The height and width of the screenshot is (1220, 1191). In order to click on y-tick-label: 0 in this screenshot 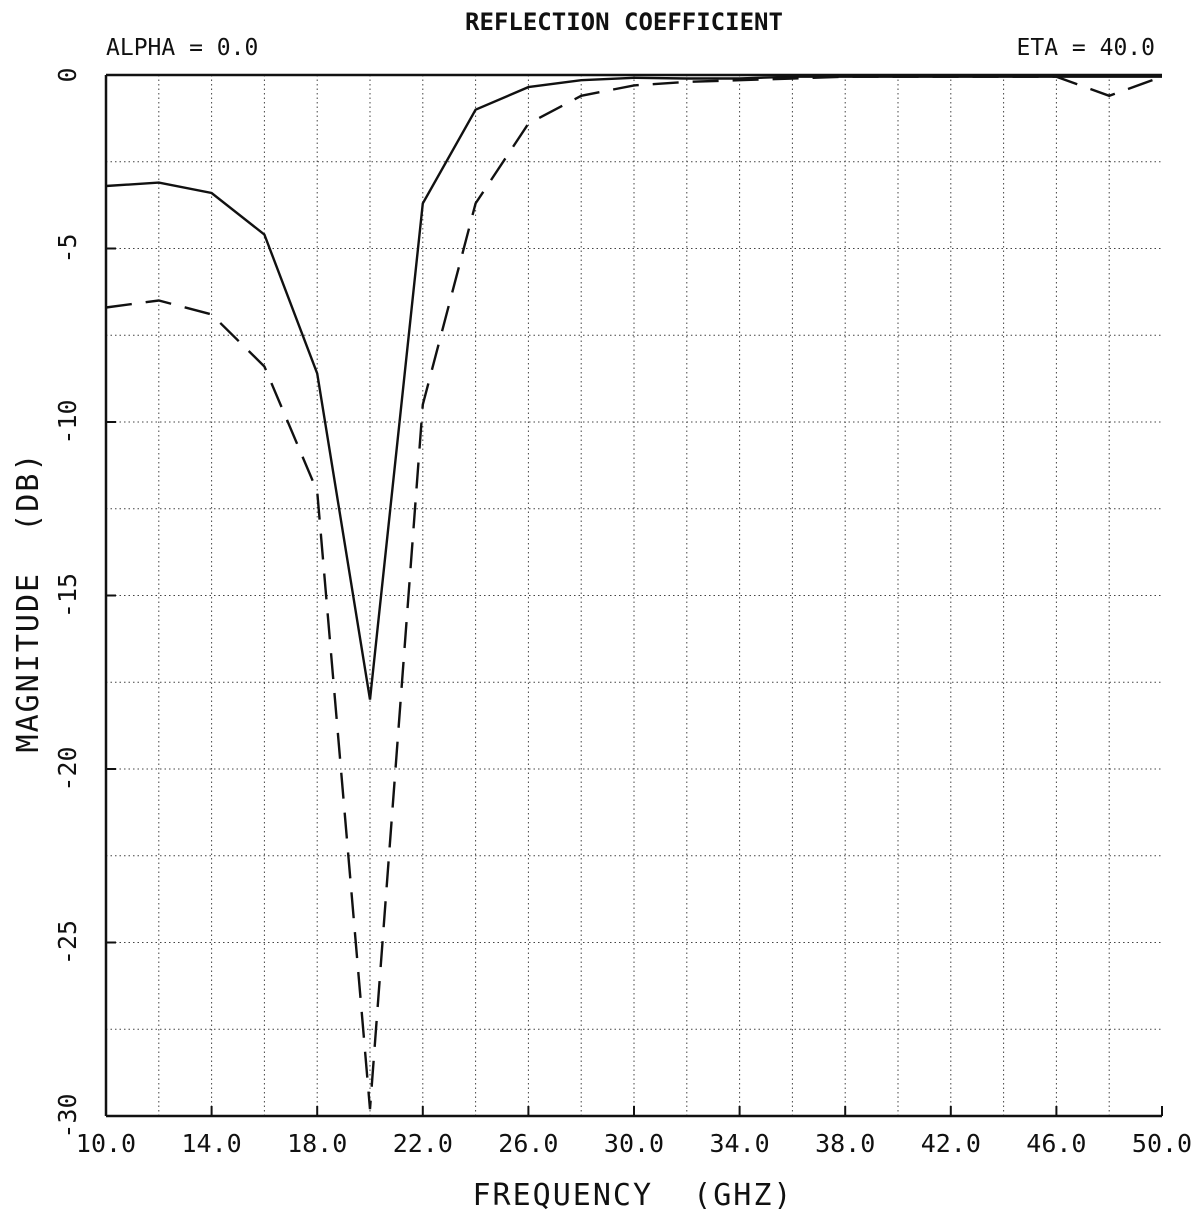, I will do `click(67, 74)`.